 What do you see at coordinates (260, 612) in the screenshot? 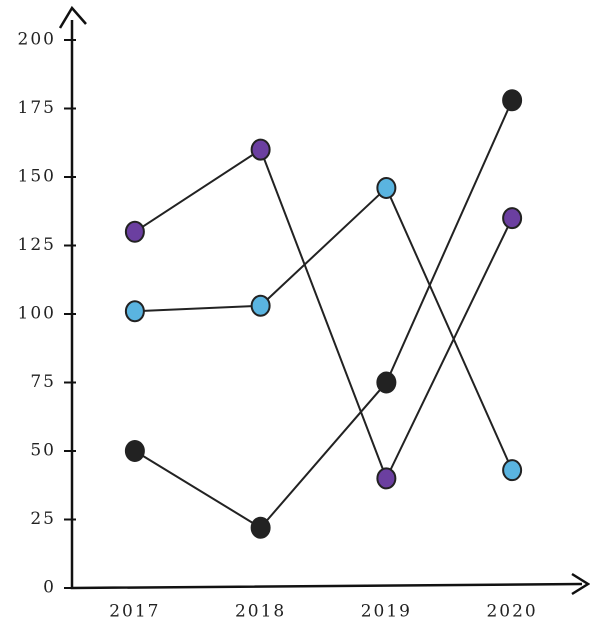
I see `x-tick-label: 2018` at bounding box center [260, 612].